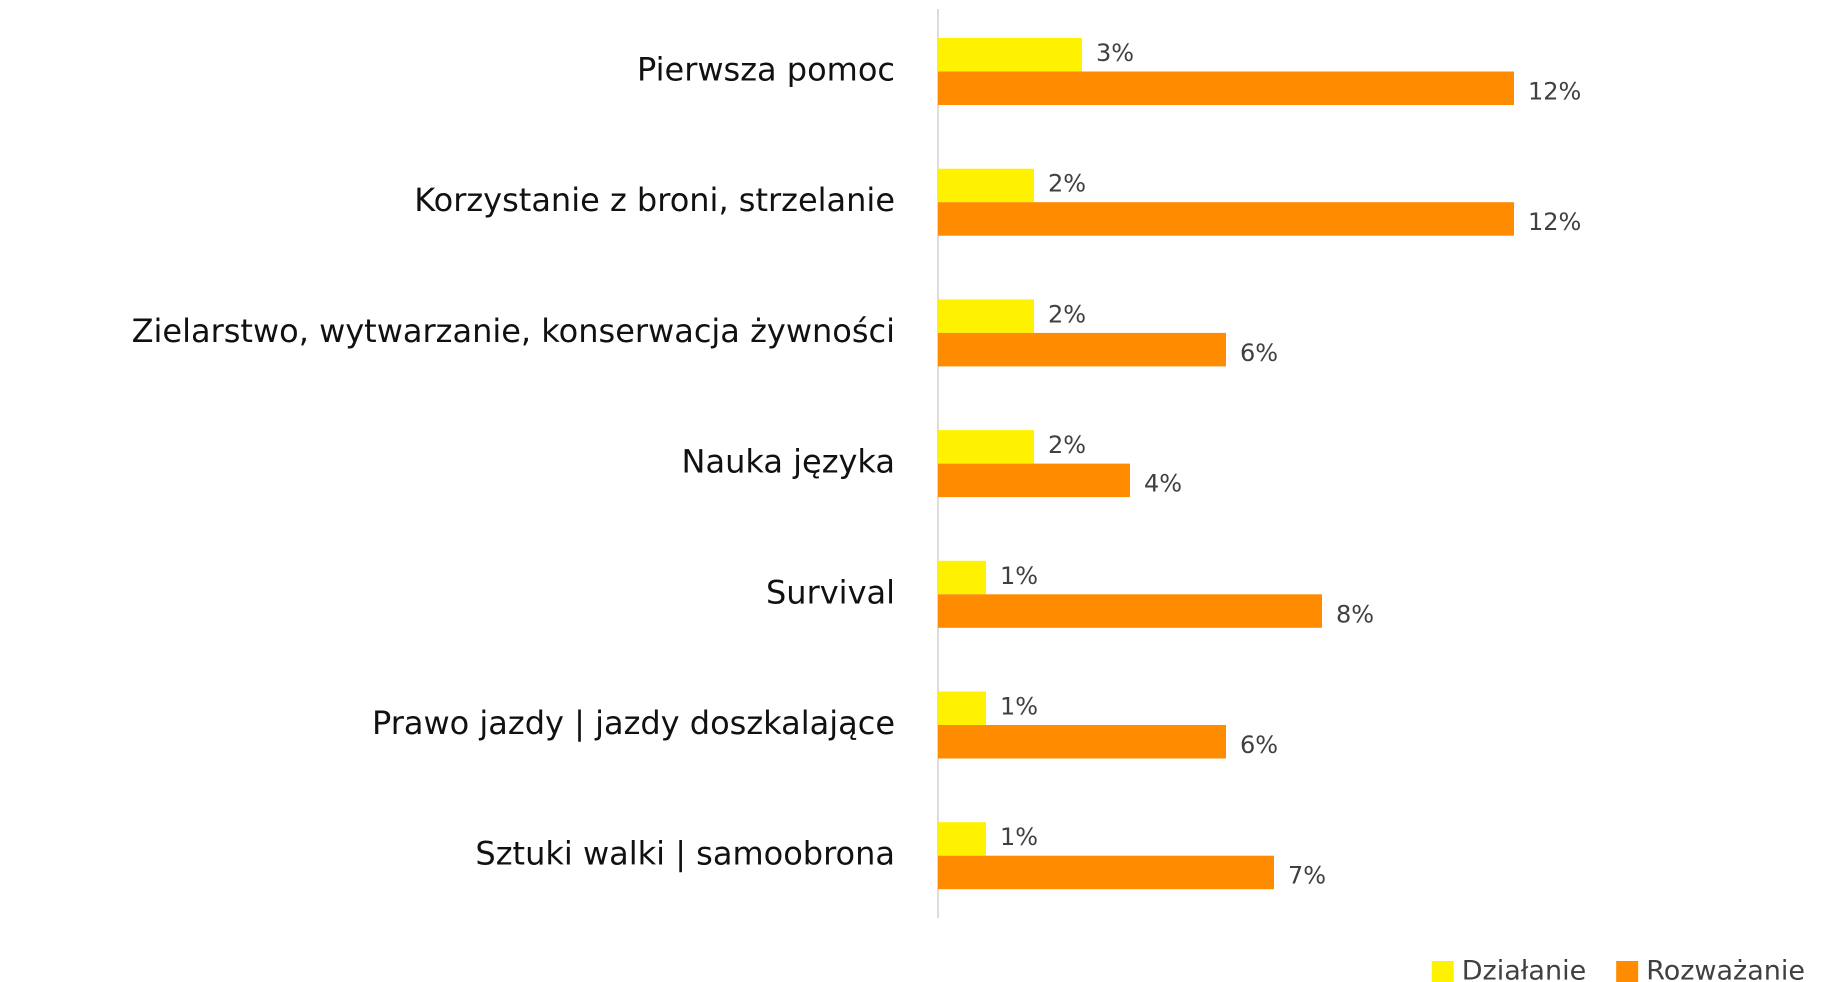 The height and width of the screenshot is (982, 1837). I want to click on category-label: Sztuki walki | samoobrona, so click(685, 854).